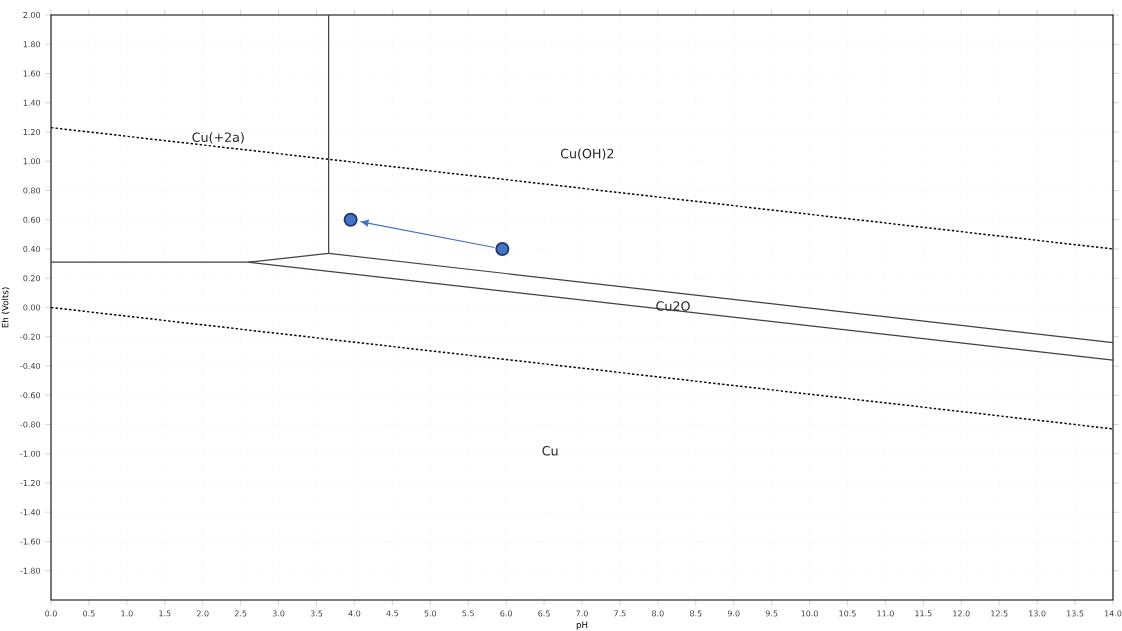  Describe the element at coordinates (587, 154) in the screenshot. I see `annotation: Cu(OH)2` at that location.